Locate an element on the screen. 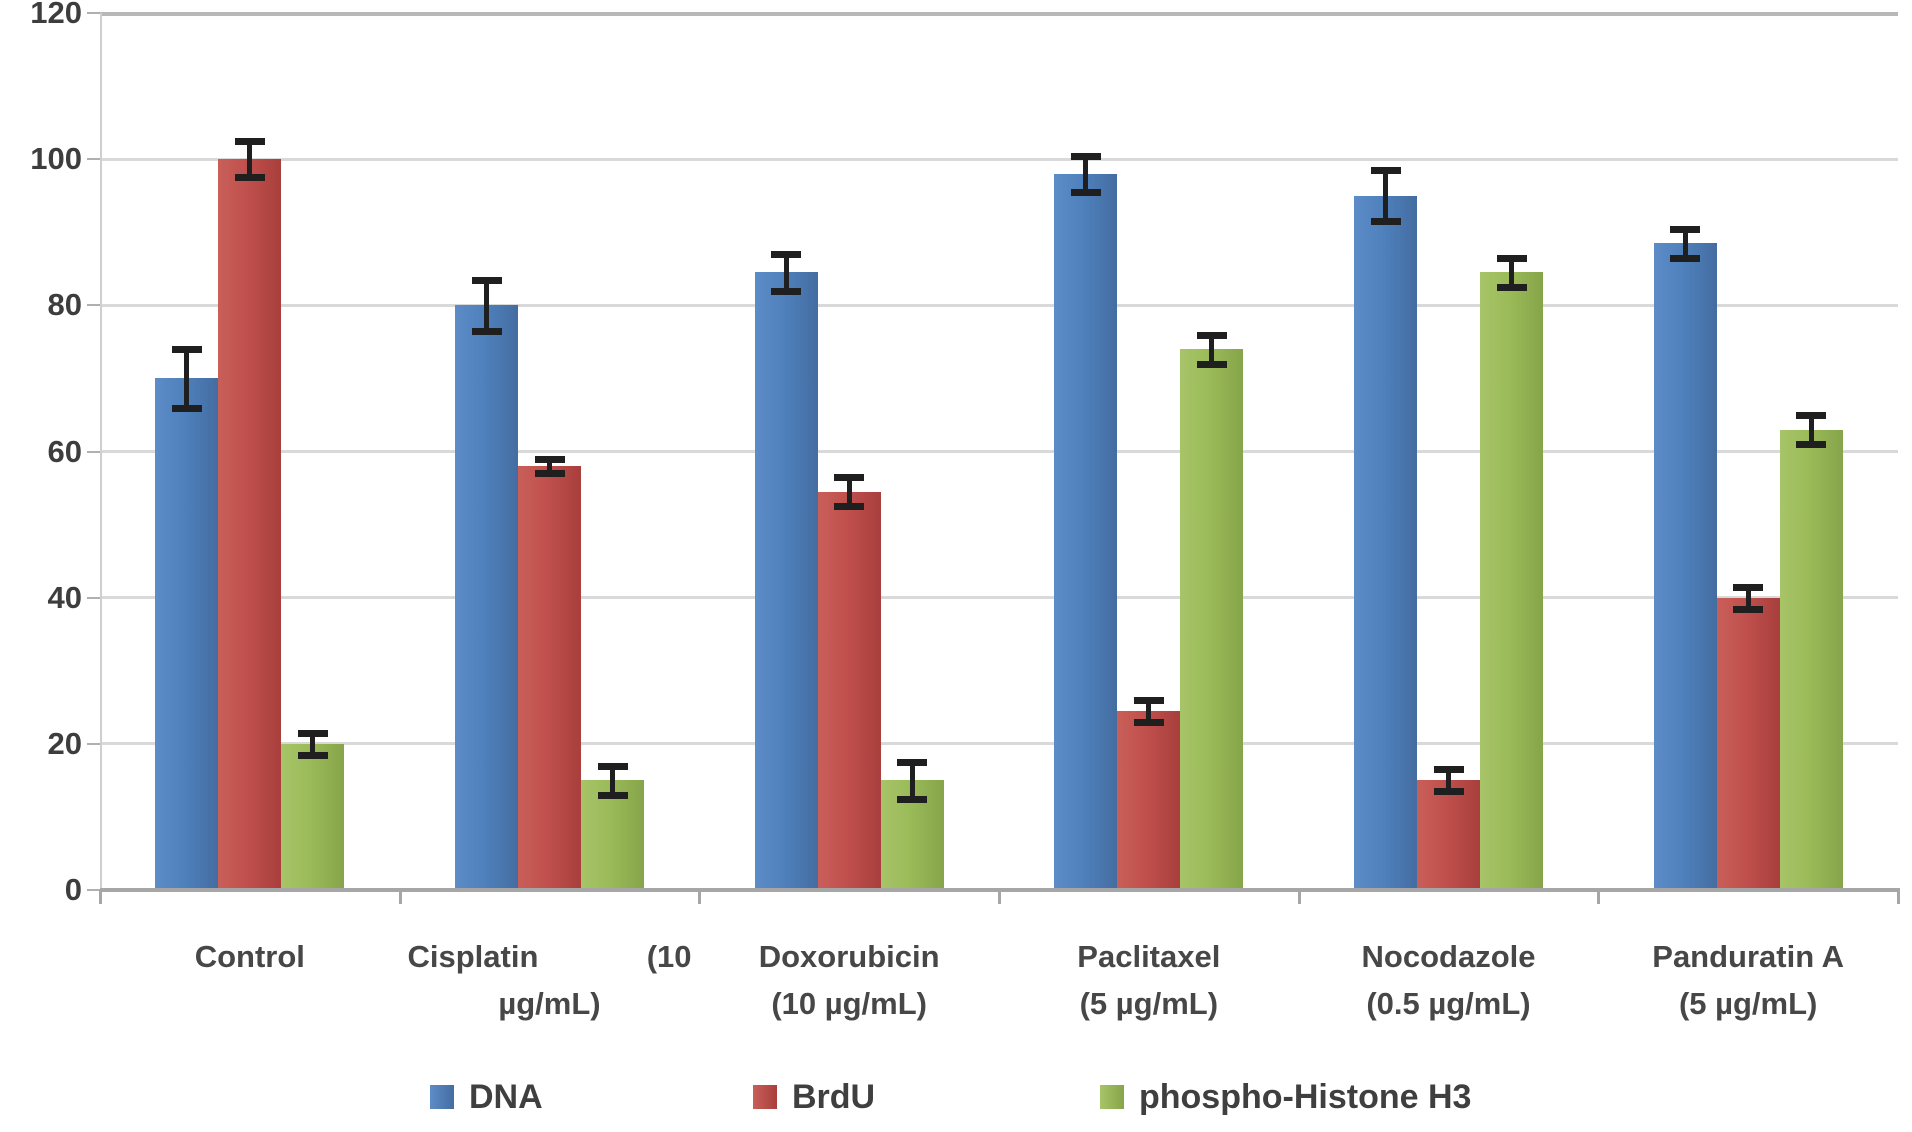  x-category-label-5: Nocodazole (0.5 µg/mL) is located at coordinates (1449, 980).